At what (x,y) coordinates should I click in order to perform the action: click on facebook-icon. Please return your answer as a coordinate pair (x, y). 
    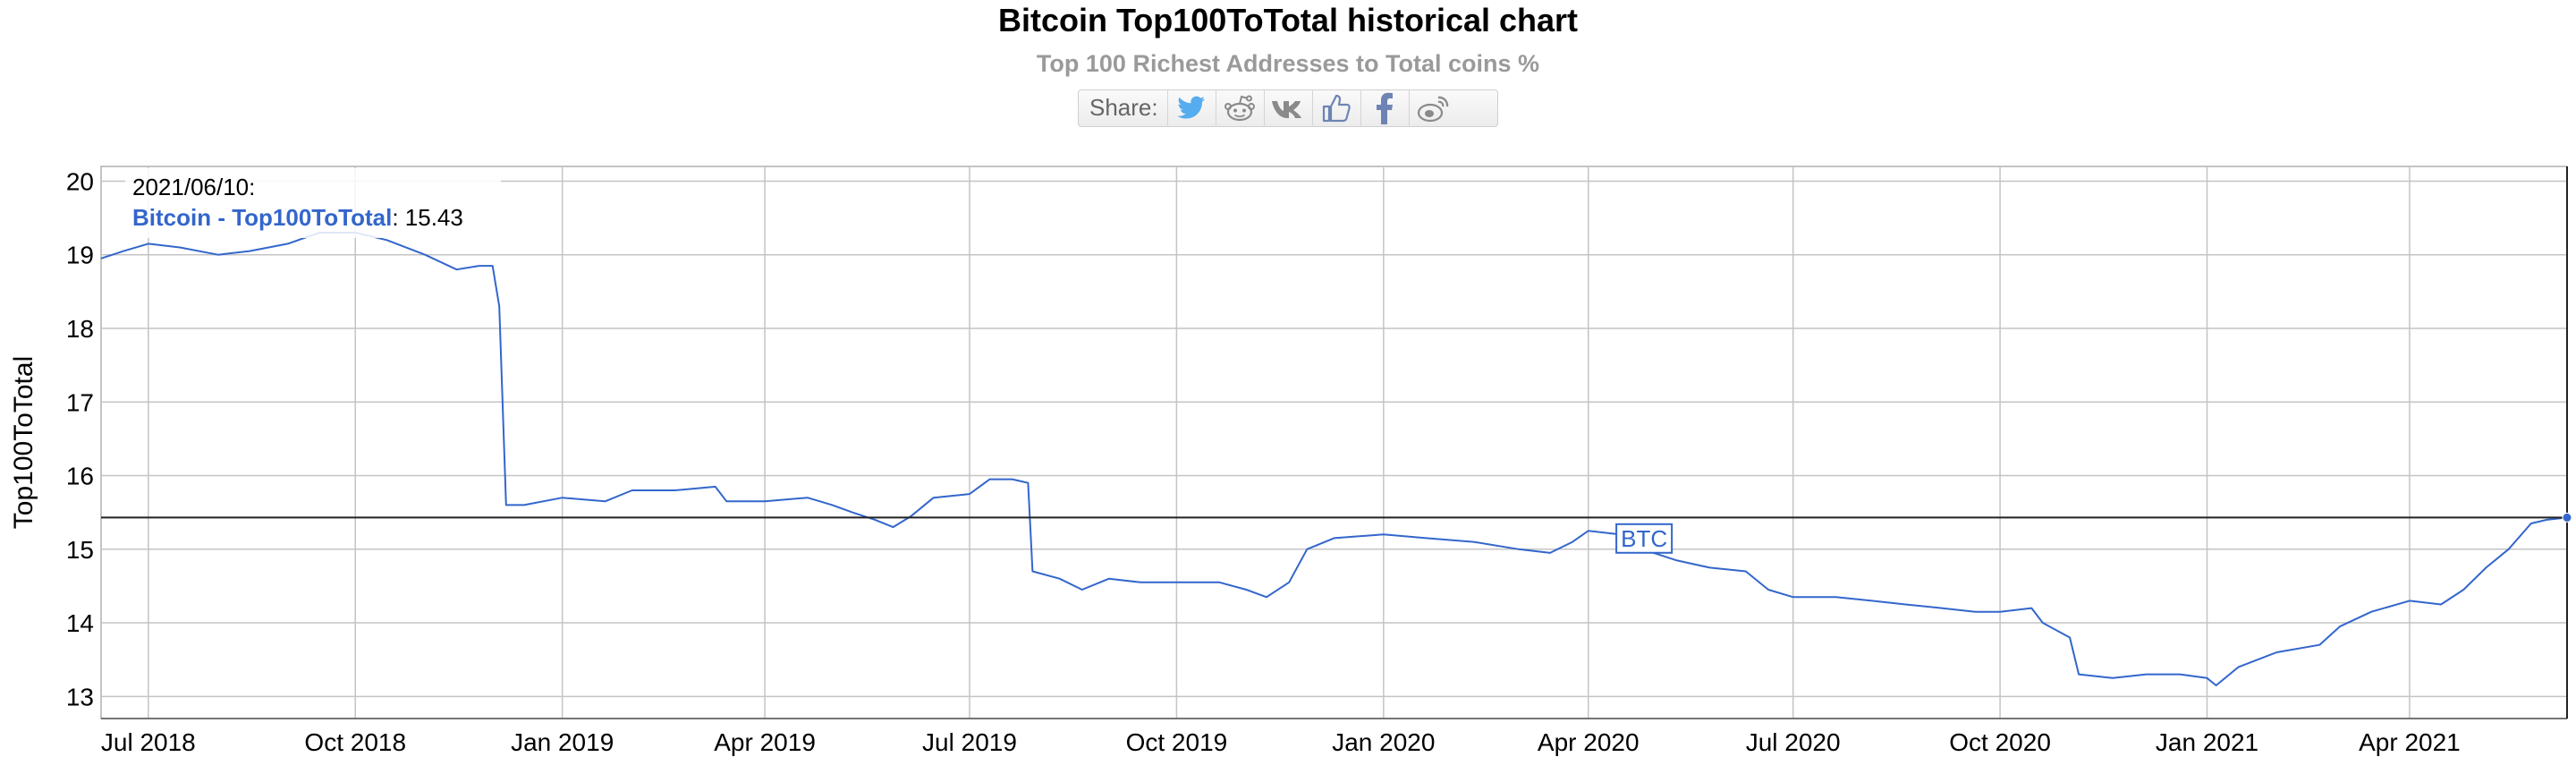
    Looking at the image, I should click on (1385, 108).